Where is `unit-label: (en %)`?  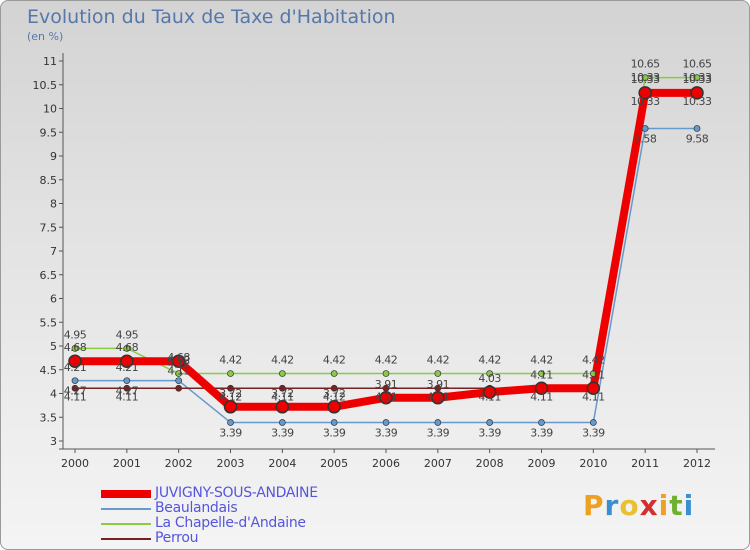
unit-label: (en %) is located at coordinates (45, 36).